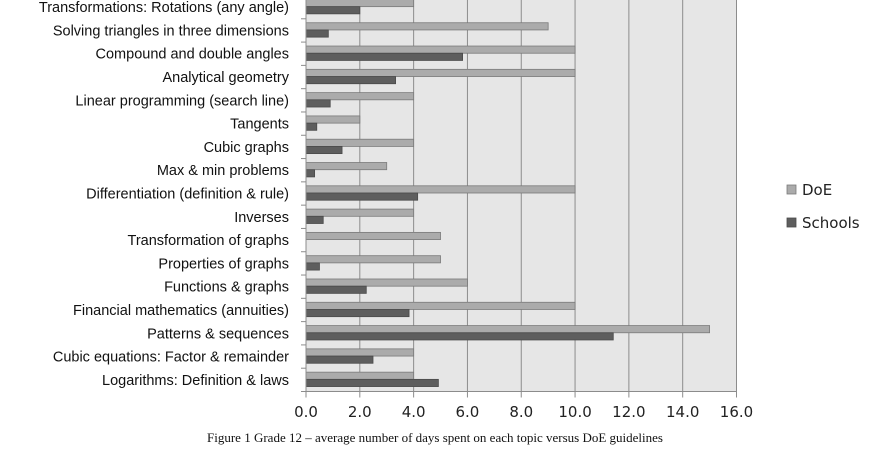  Describe the element at coordinates (791, 222) in the screenshot. I see `legend-swatch-schools` at that location.